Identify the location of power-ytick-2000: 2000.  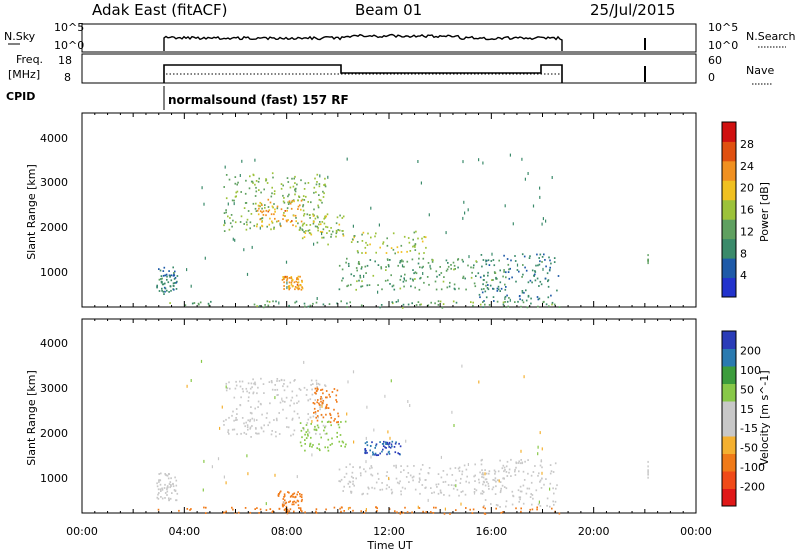
(54, 227).